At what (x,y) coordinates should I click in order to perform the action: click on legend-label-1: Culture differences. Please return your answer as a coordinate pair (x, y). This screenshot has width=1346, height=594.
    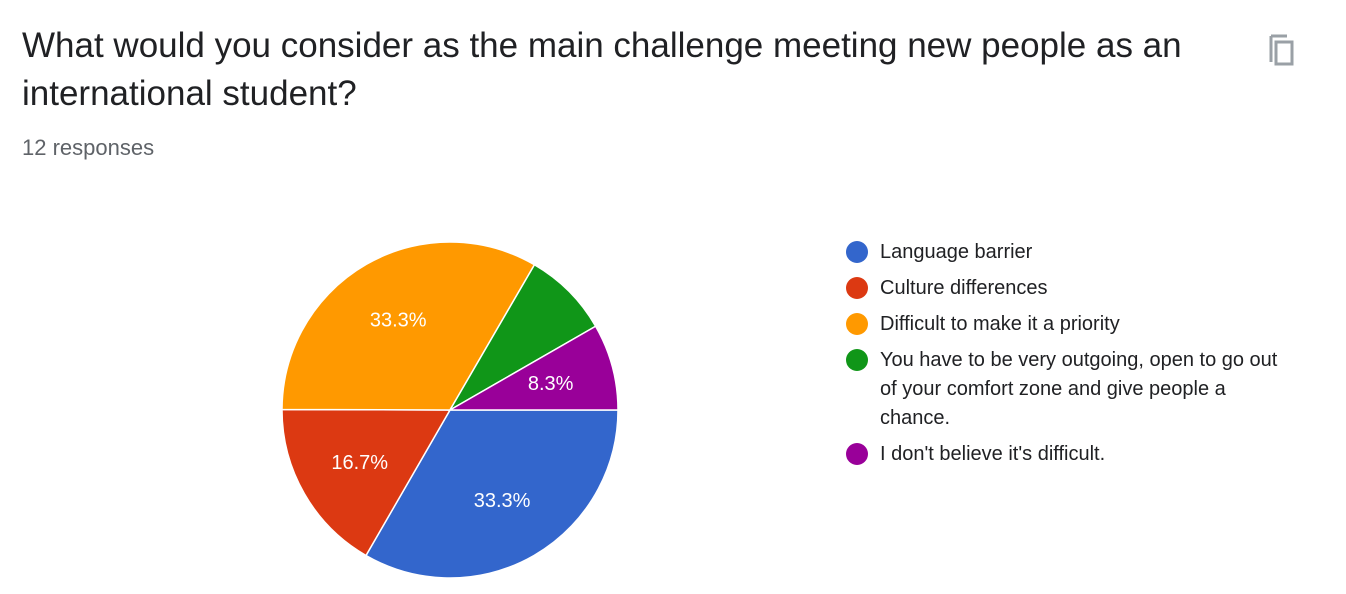
    Looking at the image, I should click on (964, 288).